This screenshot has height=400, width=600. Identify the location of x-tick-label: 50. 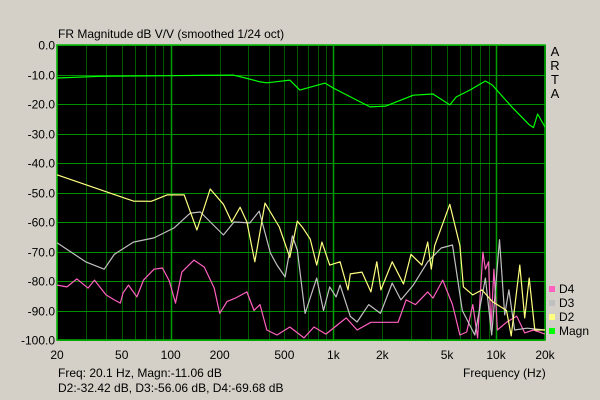
(122, 355).